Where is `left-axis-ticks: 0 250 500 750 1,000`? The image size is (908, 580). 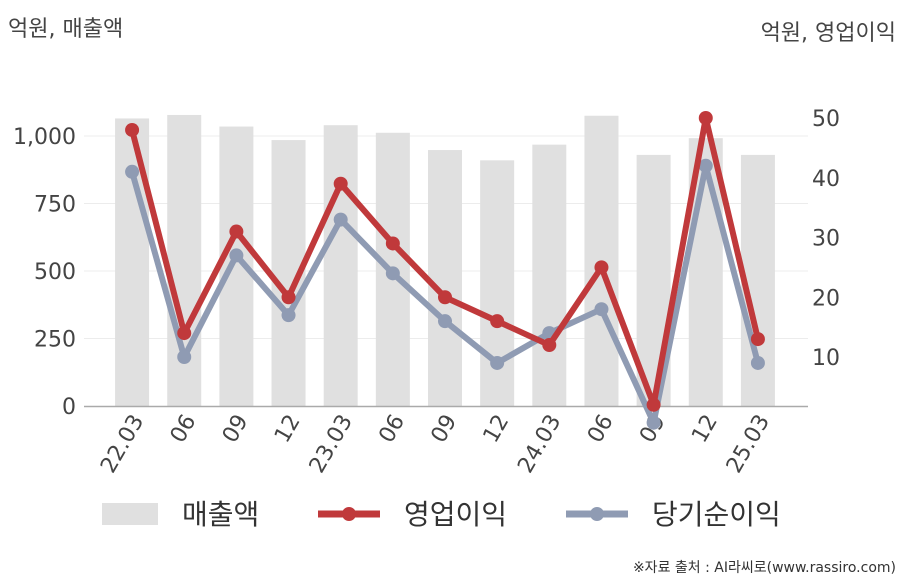 left-axis-ticks: 0 250 500 750 1,000 is located at coordinates (44, 272).